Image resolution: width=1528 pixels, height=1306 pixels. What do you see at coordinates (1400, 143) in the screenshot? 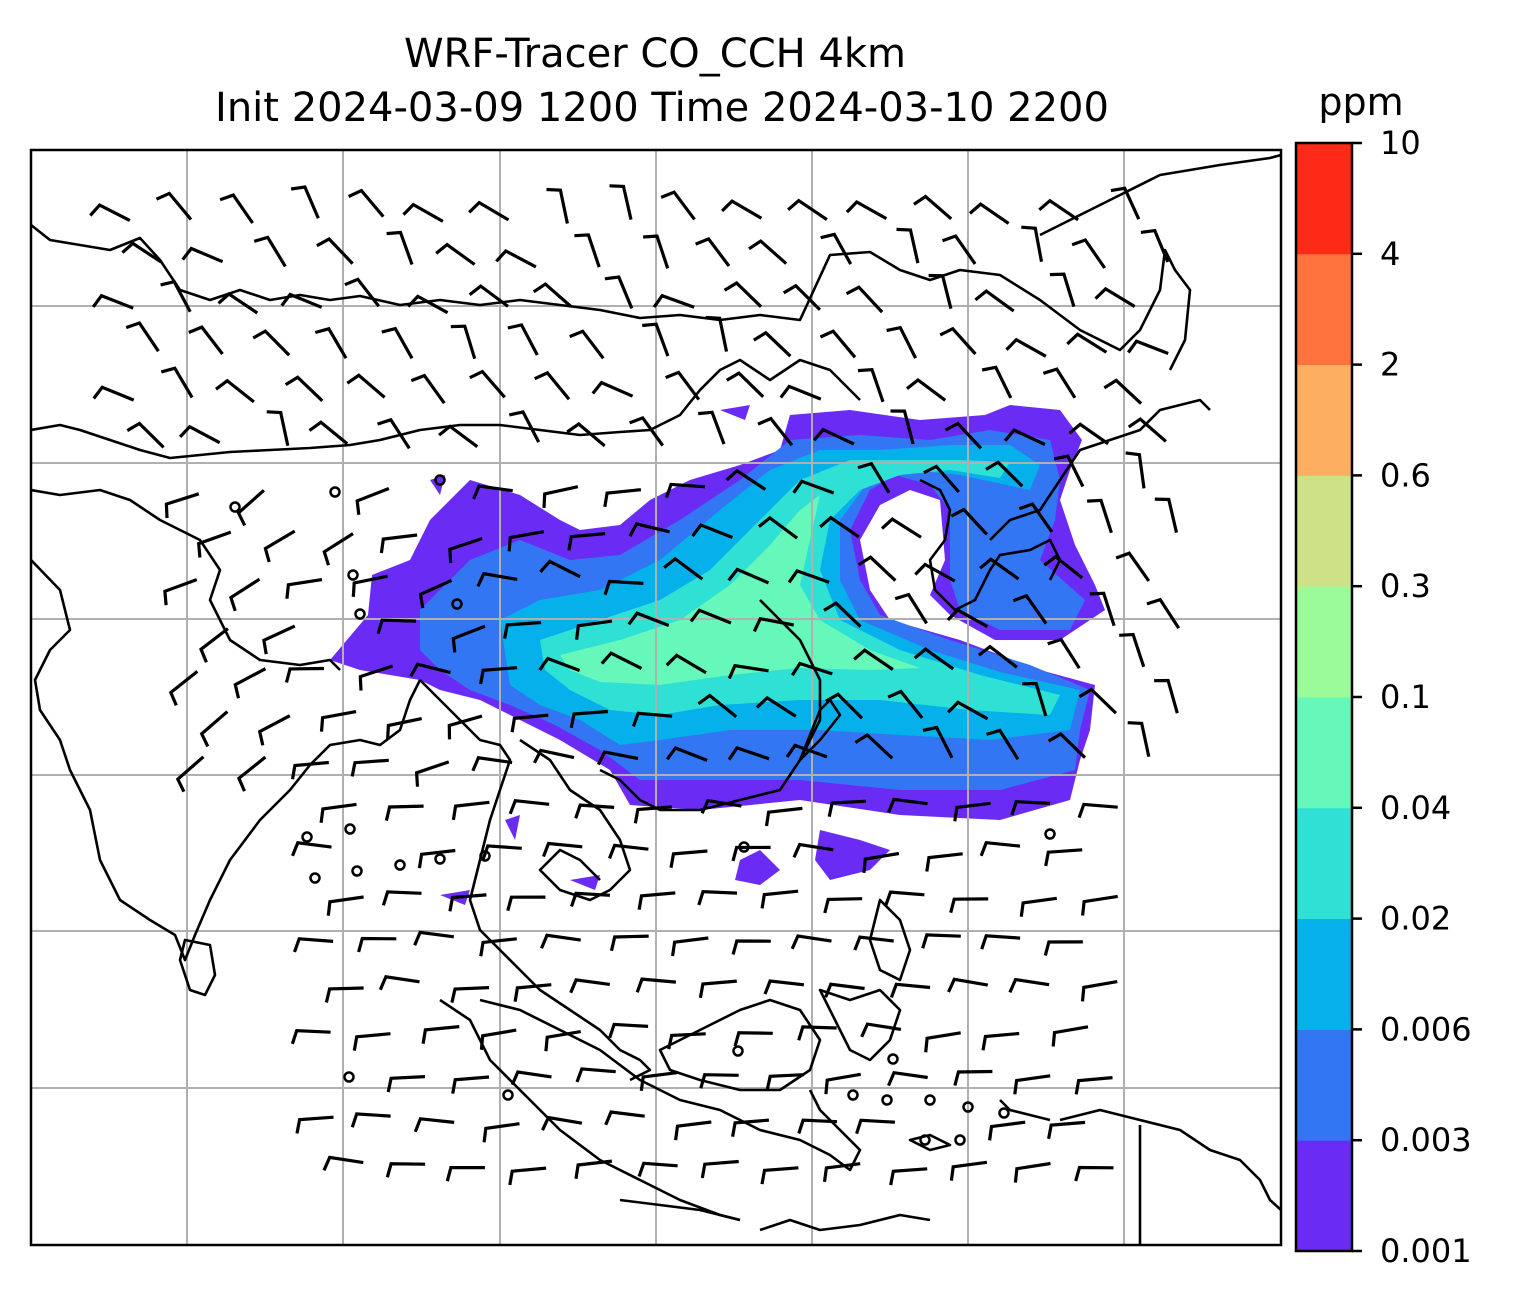
I see `colorbar-tick-label: 10` at bounding box center [1400, 143].